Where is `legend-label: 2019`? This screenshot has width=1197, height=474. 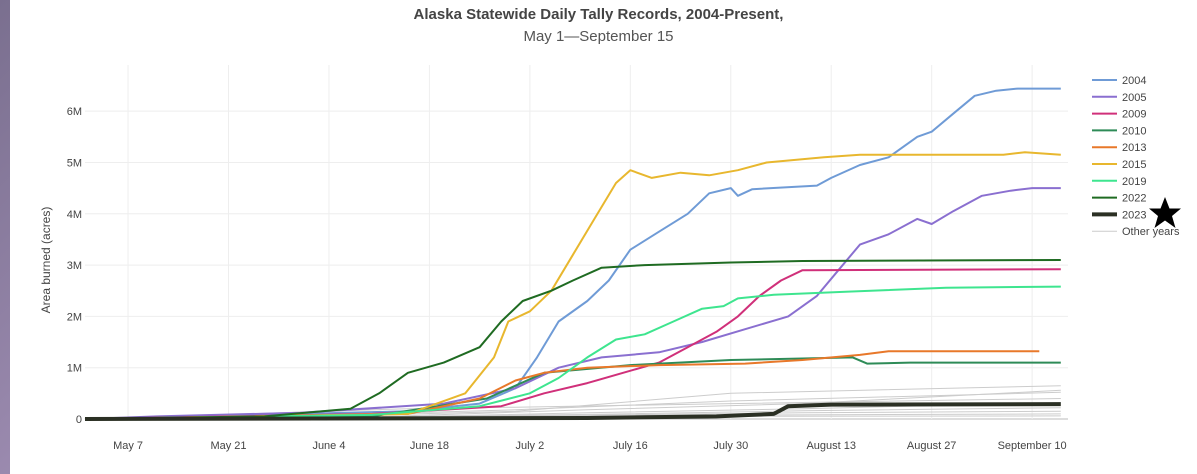
legend-label: 2019 is located at coordinates (1134, 182).